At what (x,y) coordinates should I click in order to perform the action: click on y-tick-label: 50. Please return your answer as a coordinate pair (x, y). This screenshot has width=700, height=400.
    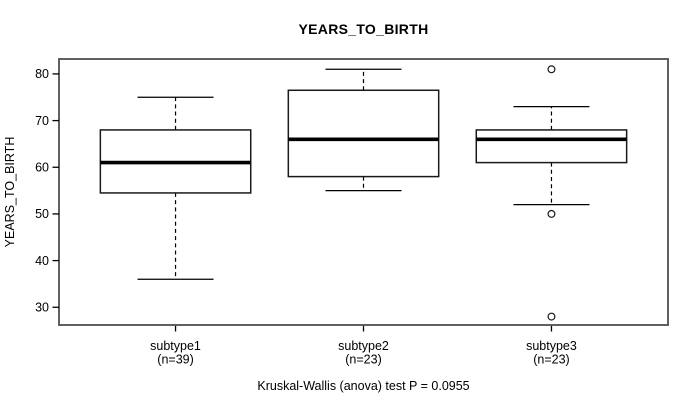
    Looking at the image, I should click on (42, 214).